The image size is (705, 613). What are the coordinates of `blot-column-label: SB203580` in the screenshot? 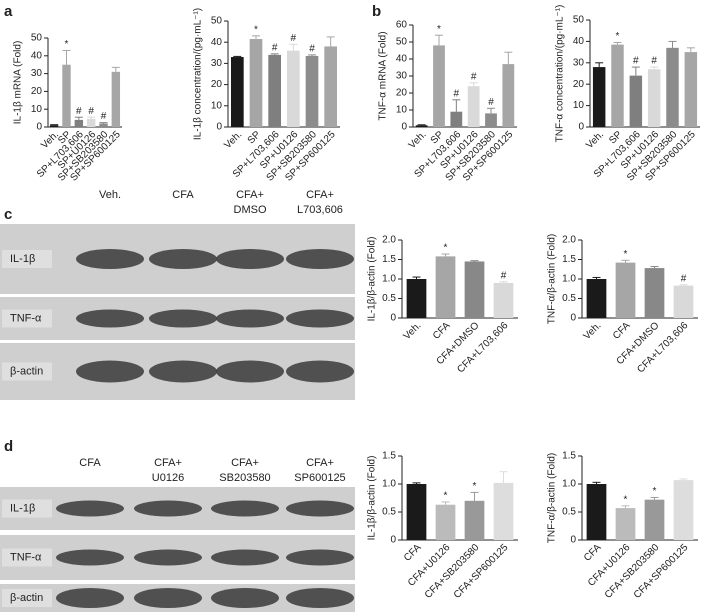 It's located at (244, 478).